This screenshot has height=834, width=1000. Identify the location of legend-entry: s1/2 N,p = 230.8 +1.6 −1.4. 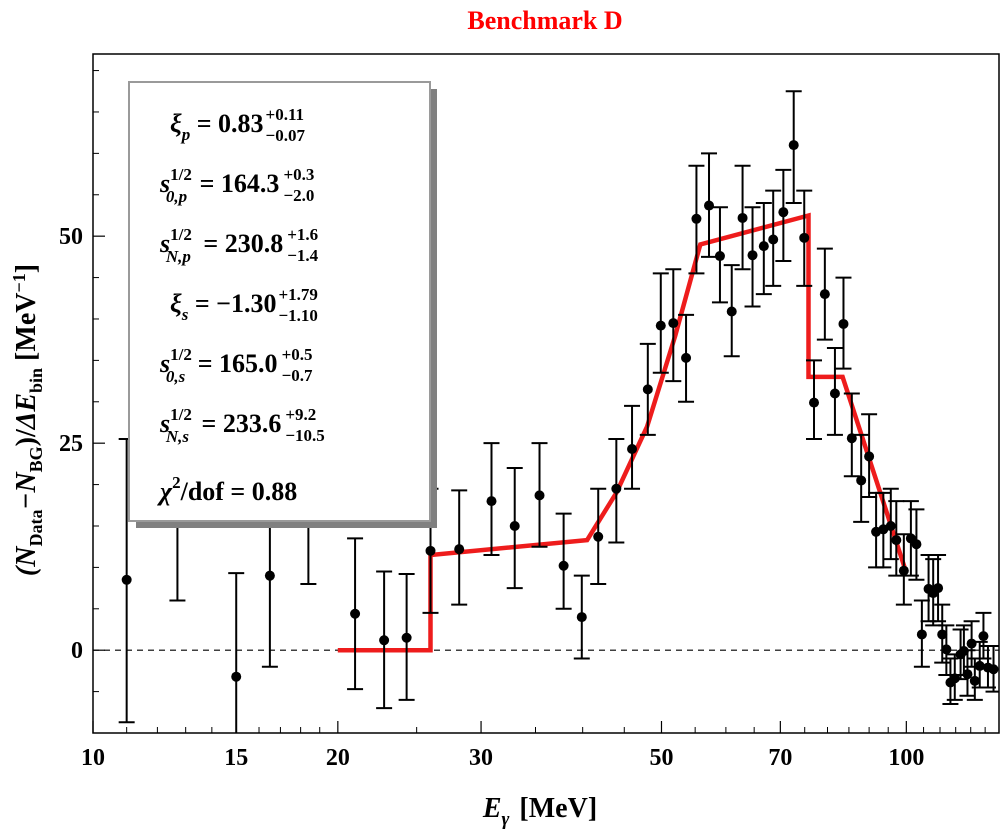
(239, 245).